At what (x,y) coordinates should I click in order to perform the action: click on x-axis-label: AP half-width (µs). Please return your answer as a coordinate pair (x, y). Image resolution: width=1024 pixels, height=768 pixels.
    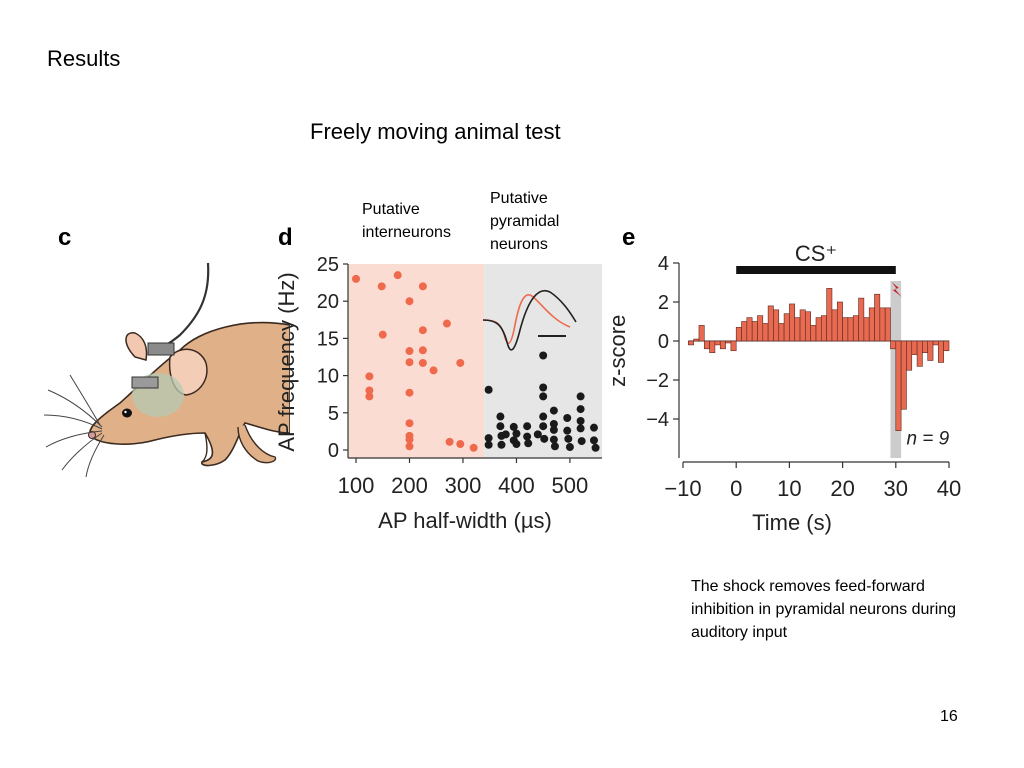
    Looking at the image, I should click on (465, 520).